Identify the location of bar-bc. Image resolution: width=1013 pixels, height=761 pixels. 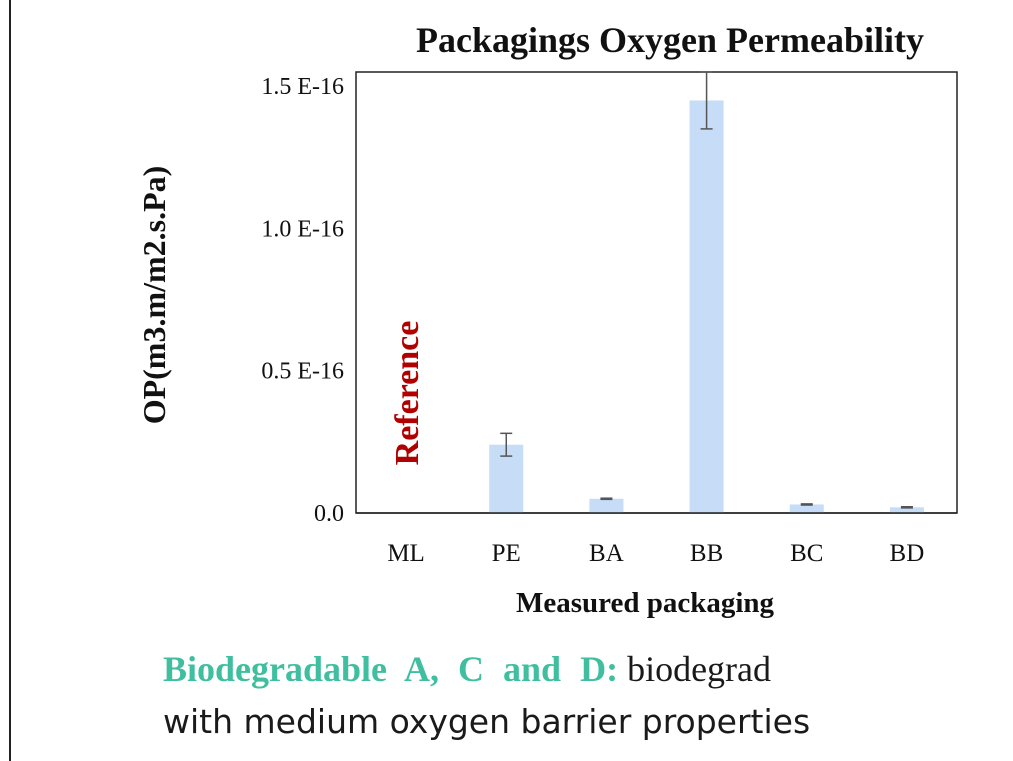
(806, 508).